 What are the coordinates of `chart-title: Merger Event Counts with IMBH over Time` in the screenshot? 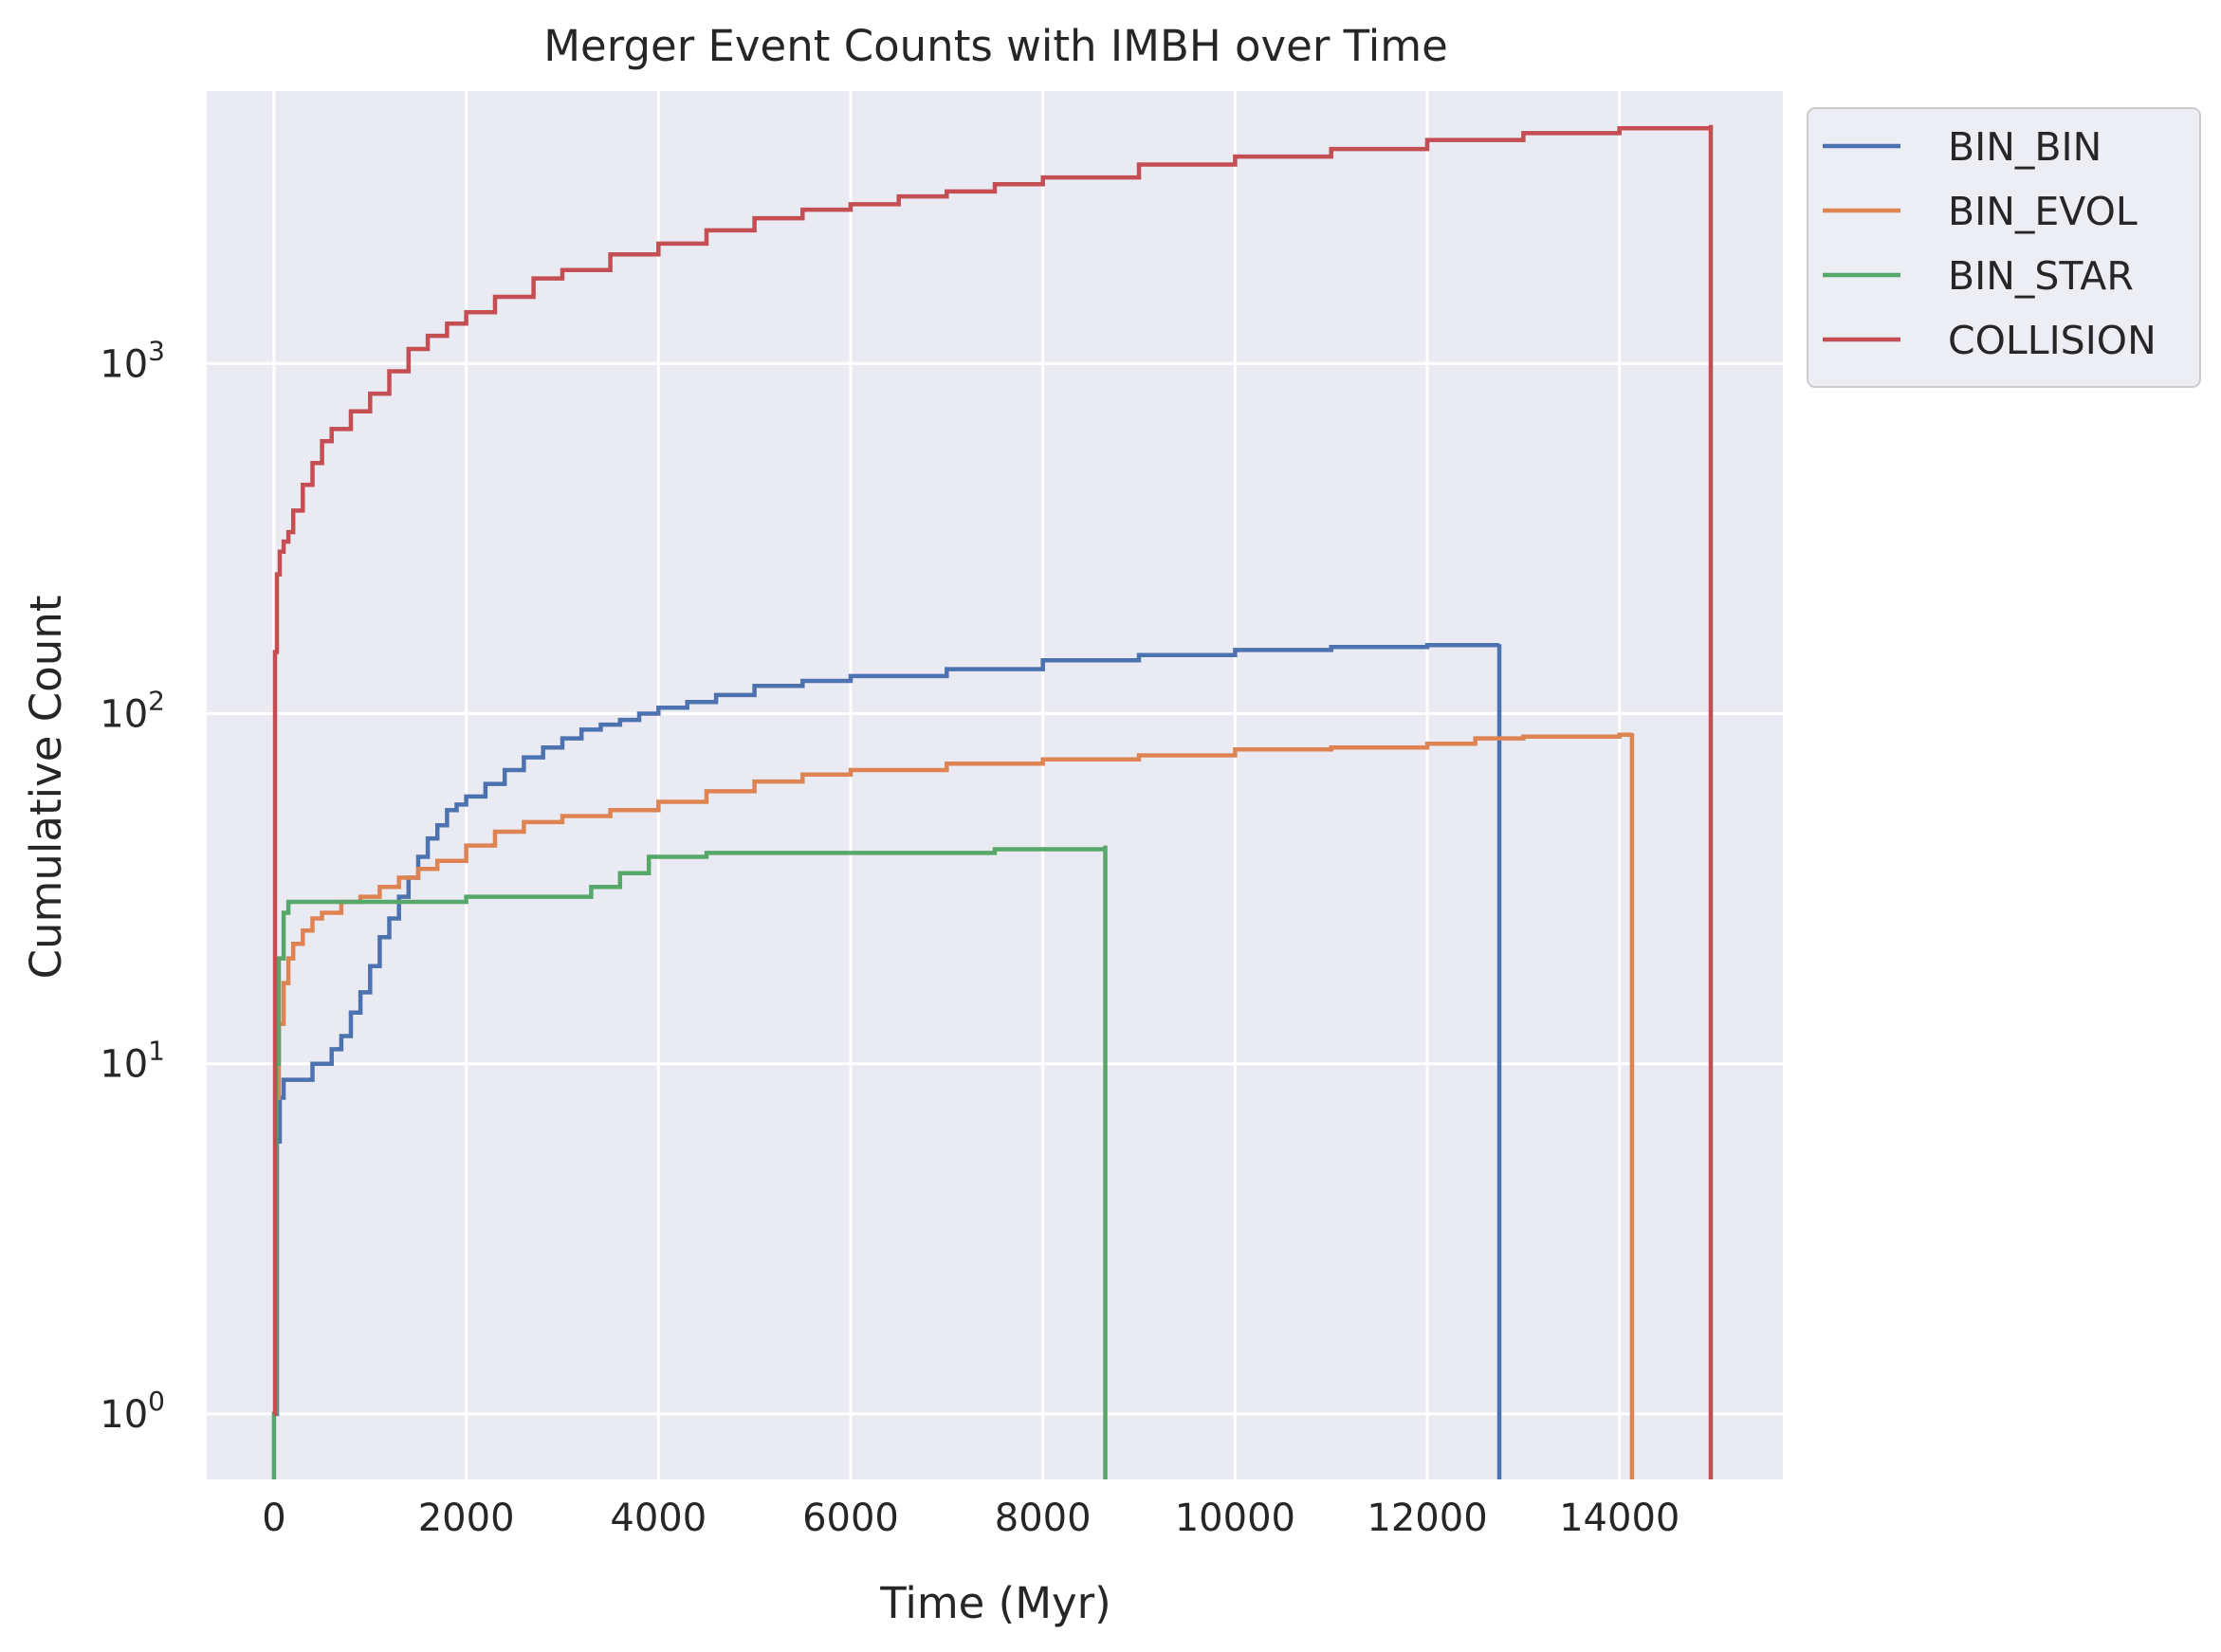 It's located at (995, 46).